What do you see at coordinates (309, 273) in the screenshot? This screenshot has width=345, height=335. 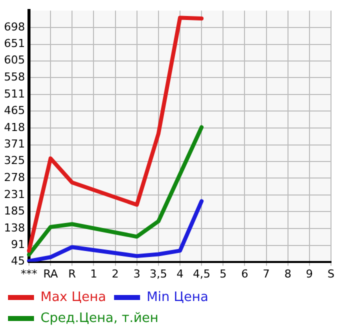 I see `x-tick-label: 9` at bounding box center [309, 273].